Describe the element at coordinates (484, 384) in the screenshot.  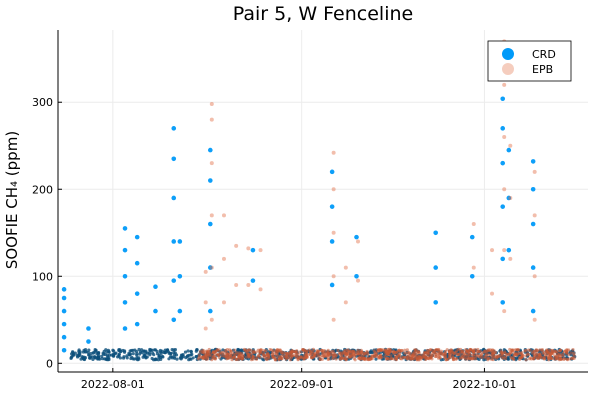
I see `x-tick-label: 2022-10-01` at that location.